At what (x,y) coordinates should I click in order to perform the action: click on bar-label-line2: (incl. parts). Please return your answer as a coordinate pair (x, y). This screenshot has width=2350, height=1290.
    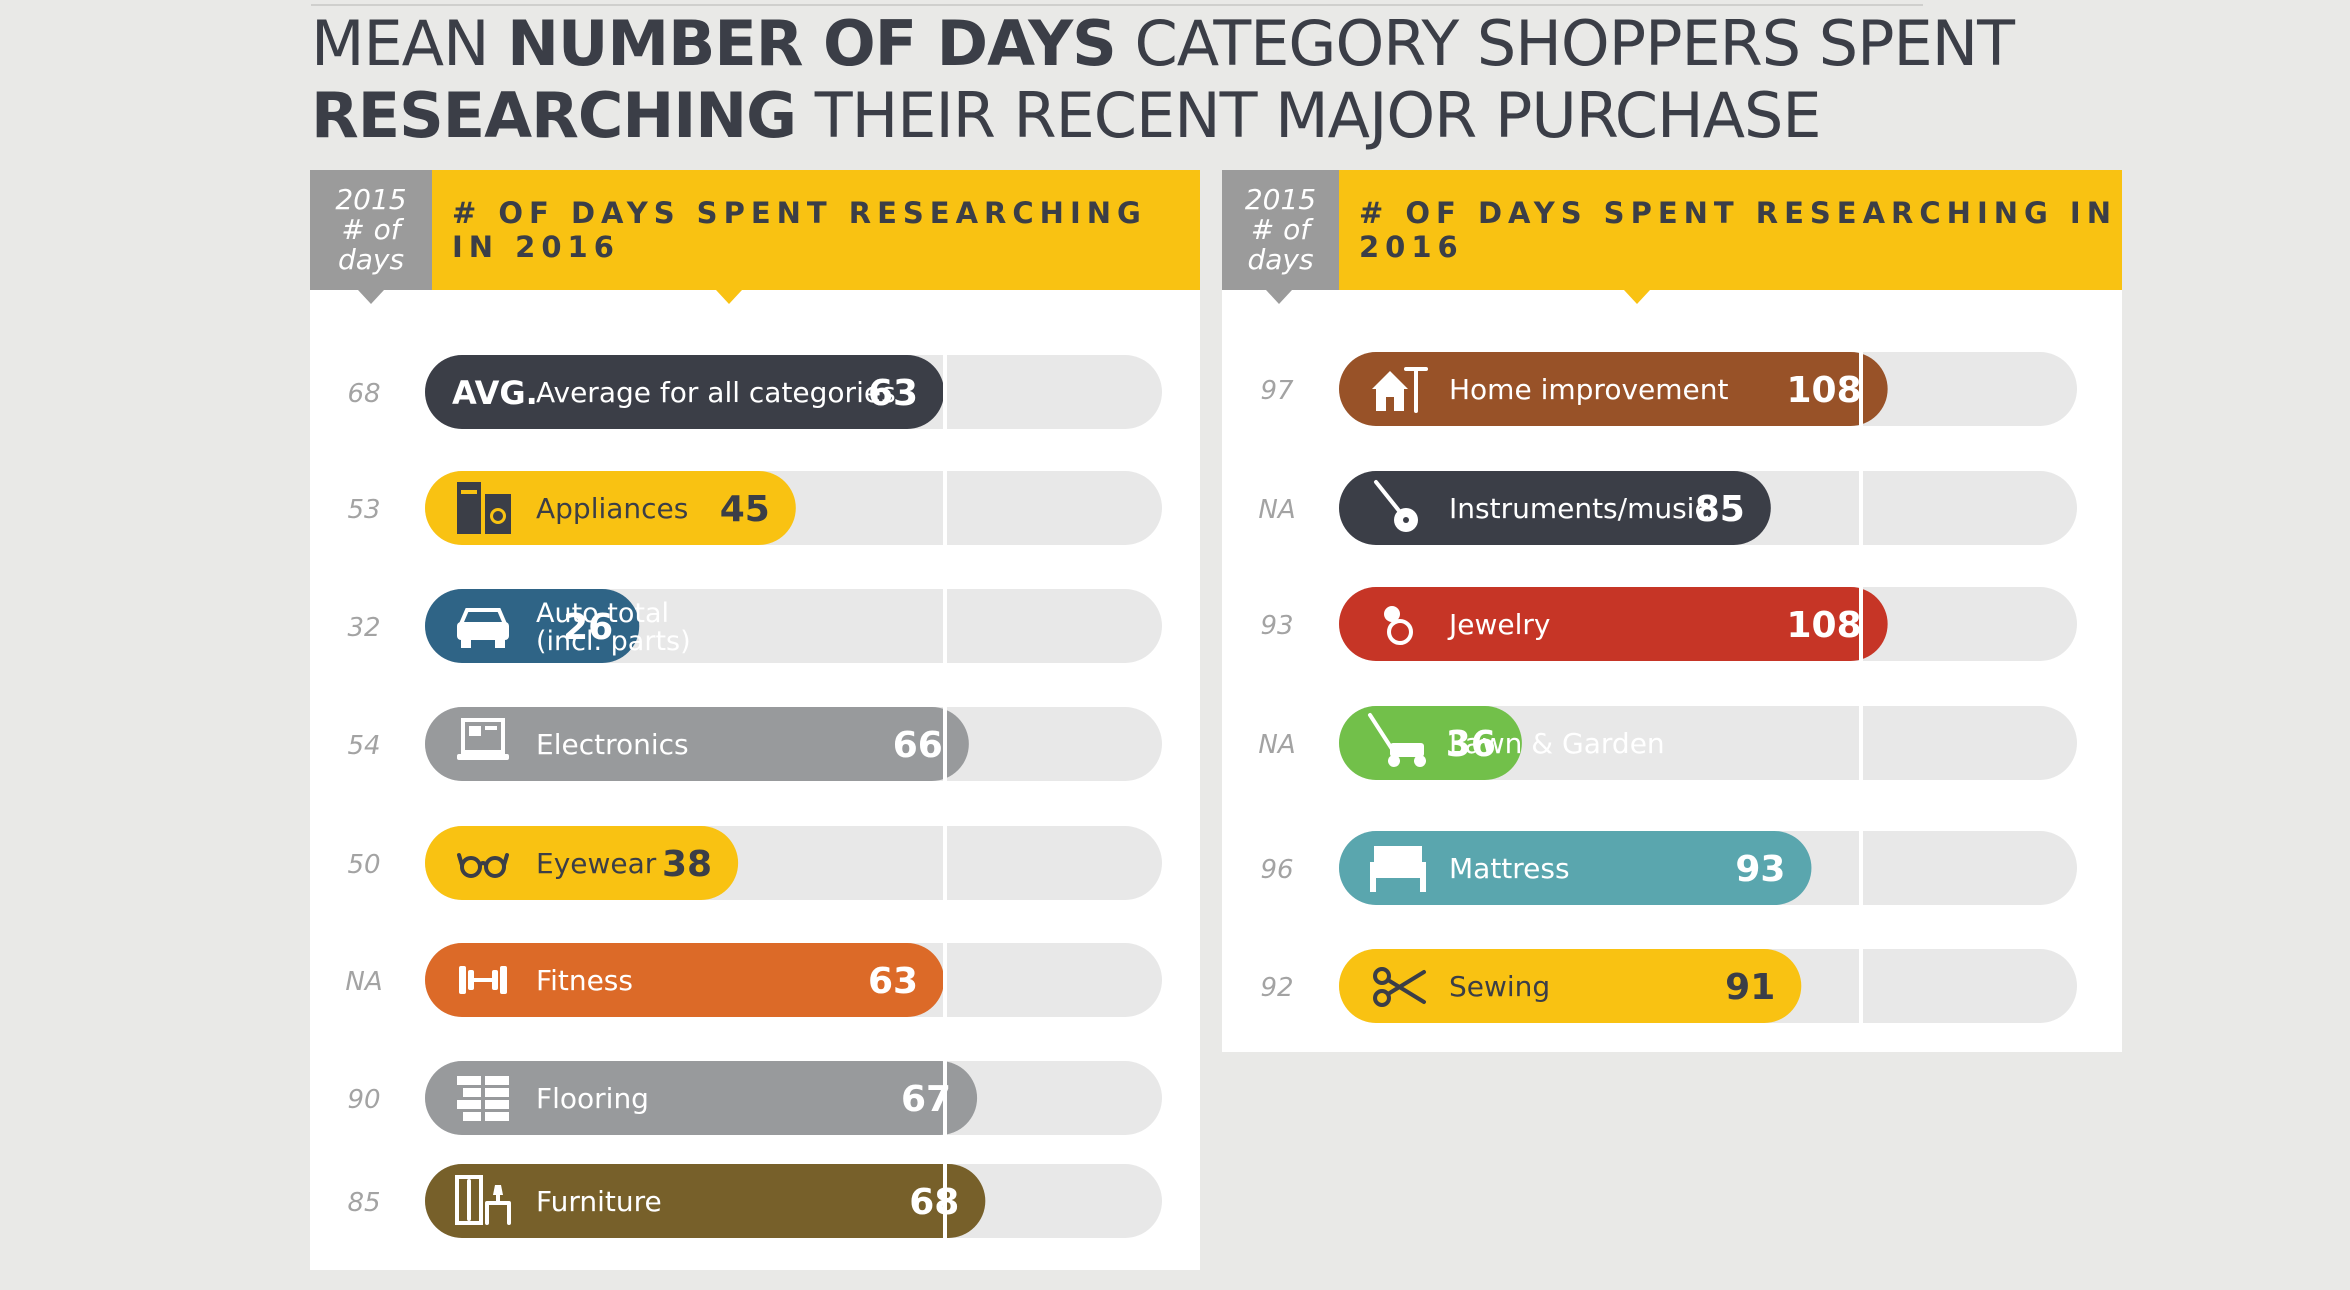
    Looking at the image, I should click on (613, 641).